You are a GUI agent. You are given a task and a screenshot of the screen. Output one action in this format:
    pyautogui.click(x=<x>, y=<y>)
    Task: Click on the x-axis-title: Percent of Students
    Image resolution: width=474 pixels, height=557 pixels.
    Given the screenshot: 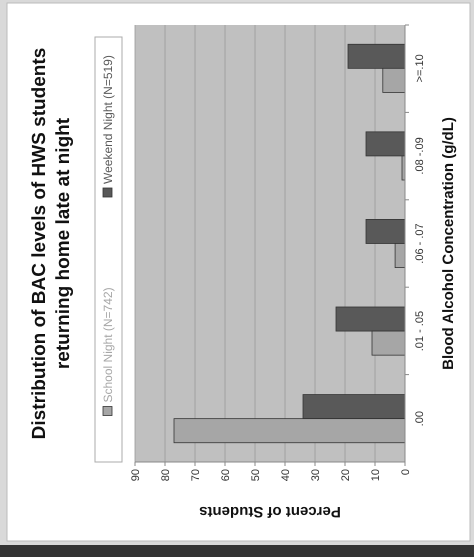 What is the action you would take?
    pyautogui.click(x=270, y=511)
    